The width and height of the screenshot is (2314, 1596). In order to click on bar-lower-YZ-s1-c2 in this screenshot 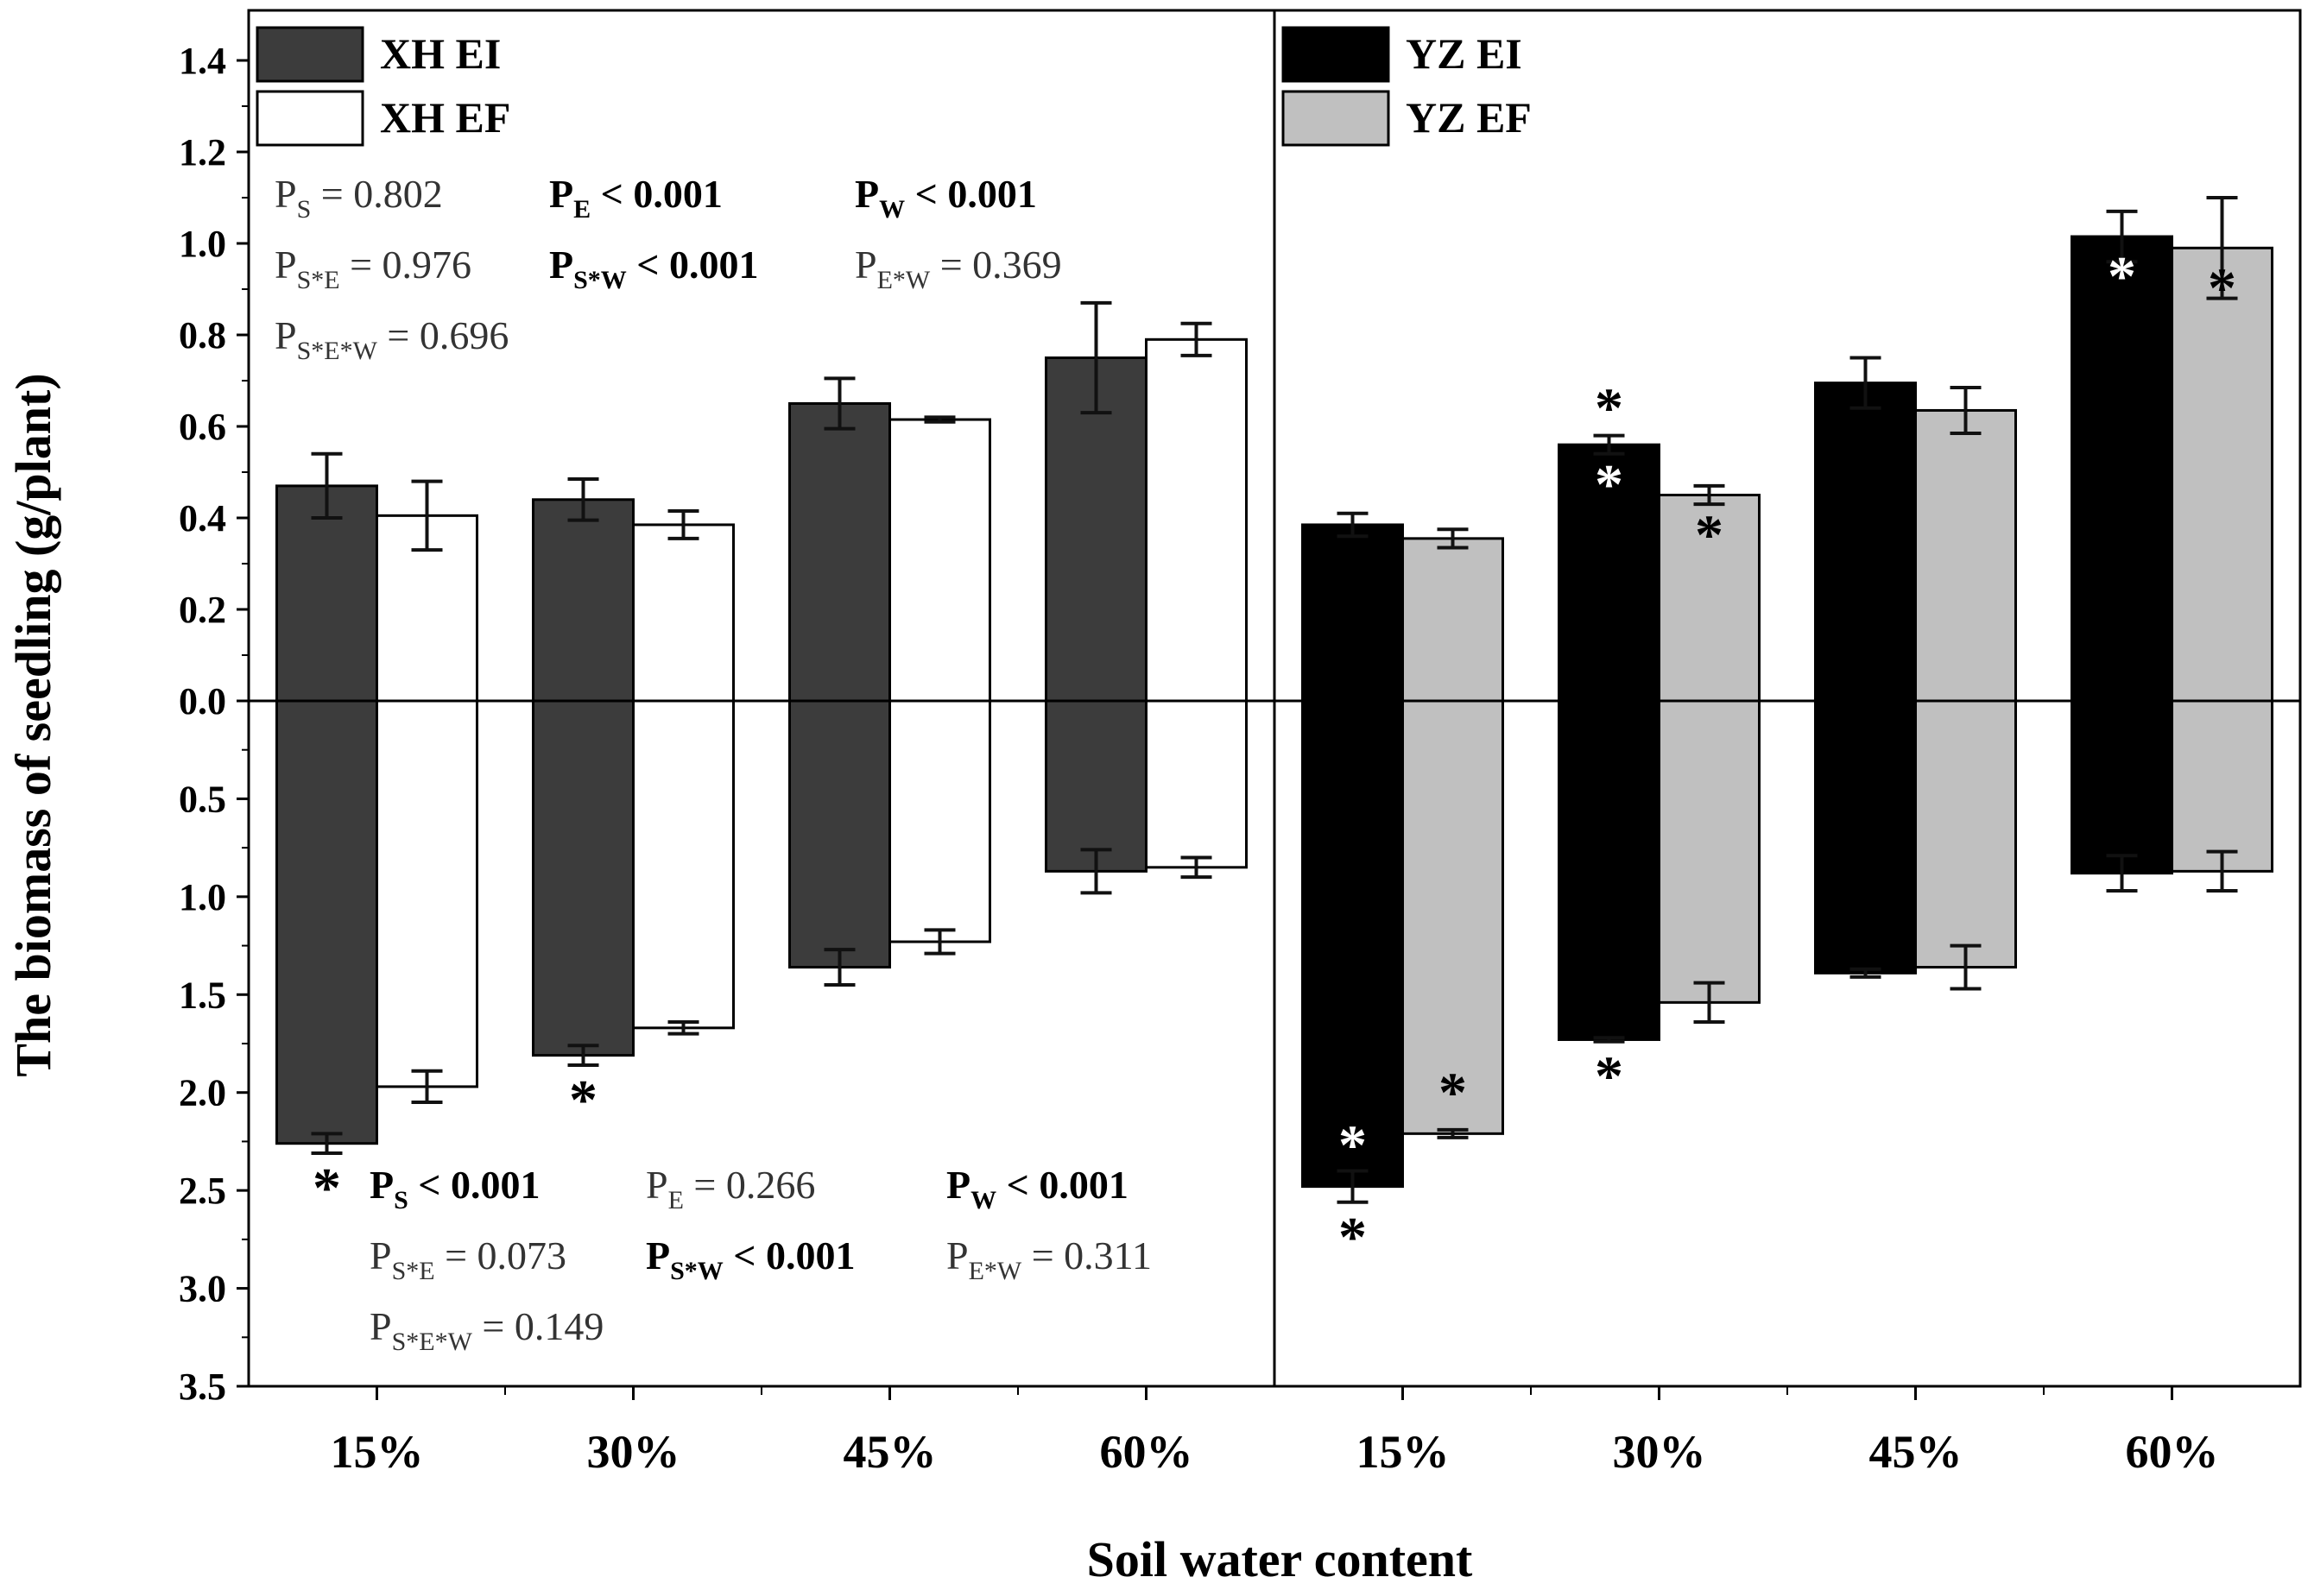, I will do `click(1965, 834)`.